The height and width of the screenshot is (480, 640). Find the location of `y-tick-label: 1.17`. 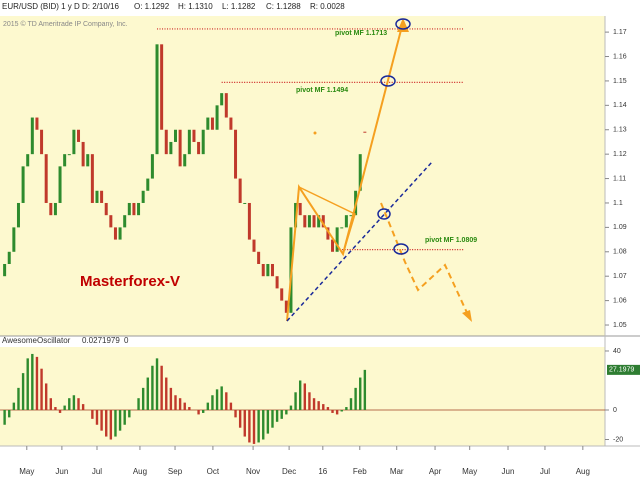

y-tick-label: 1.17 is located at coordinates (620, 32).